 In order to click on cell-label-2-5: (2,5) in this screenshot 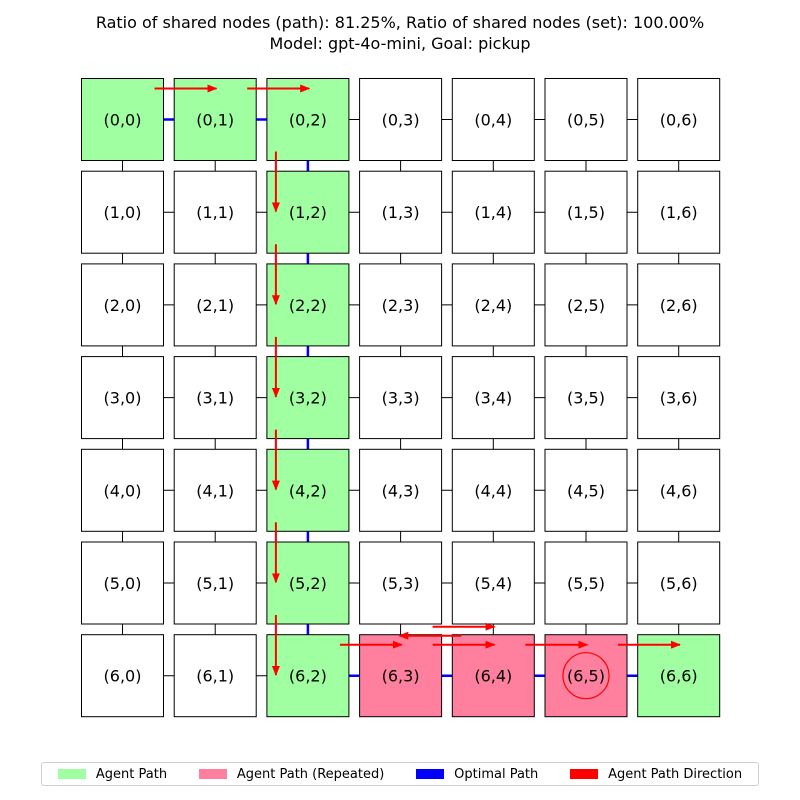, I will do `click(586, 305)`.